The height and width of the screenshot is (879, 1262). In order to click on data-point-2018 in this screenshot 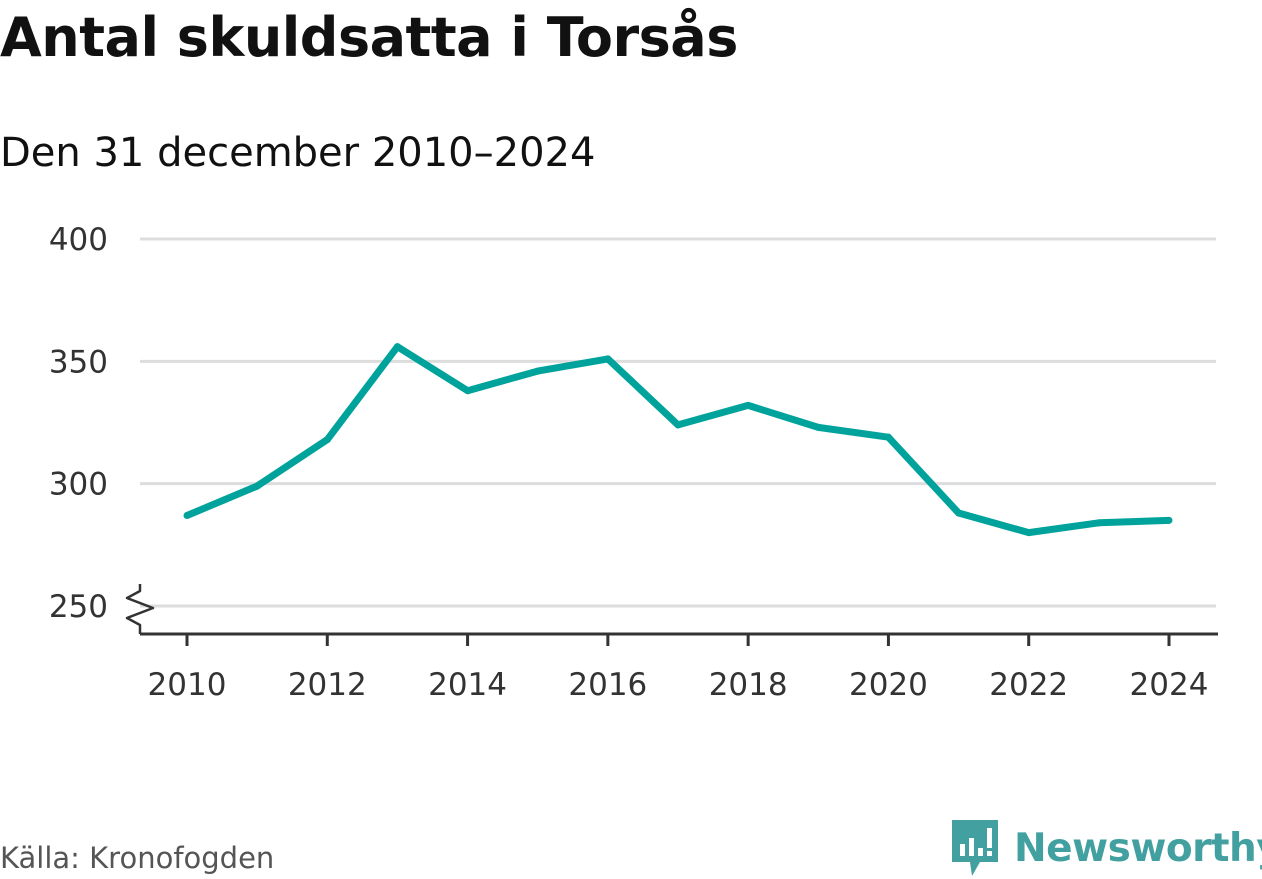, I will do `click(748, 405)`.